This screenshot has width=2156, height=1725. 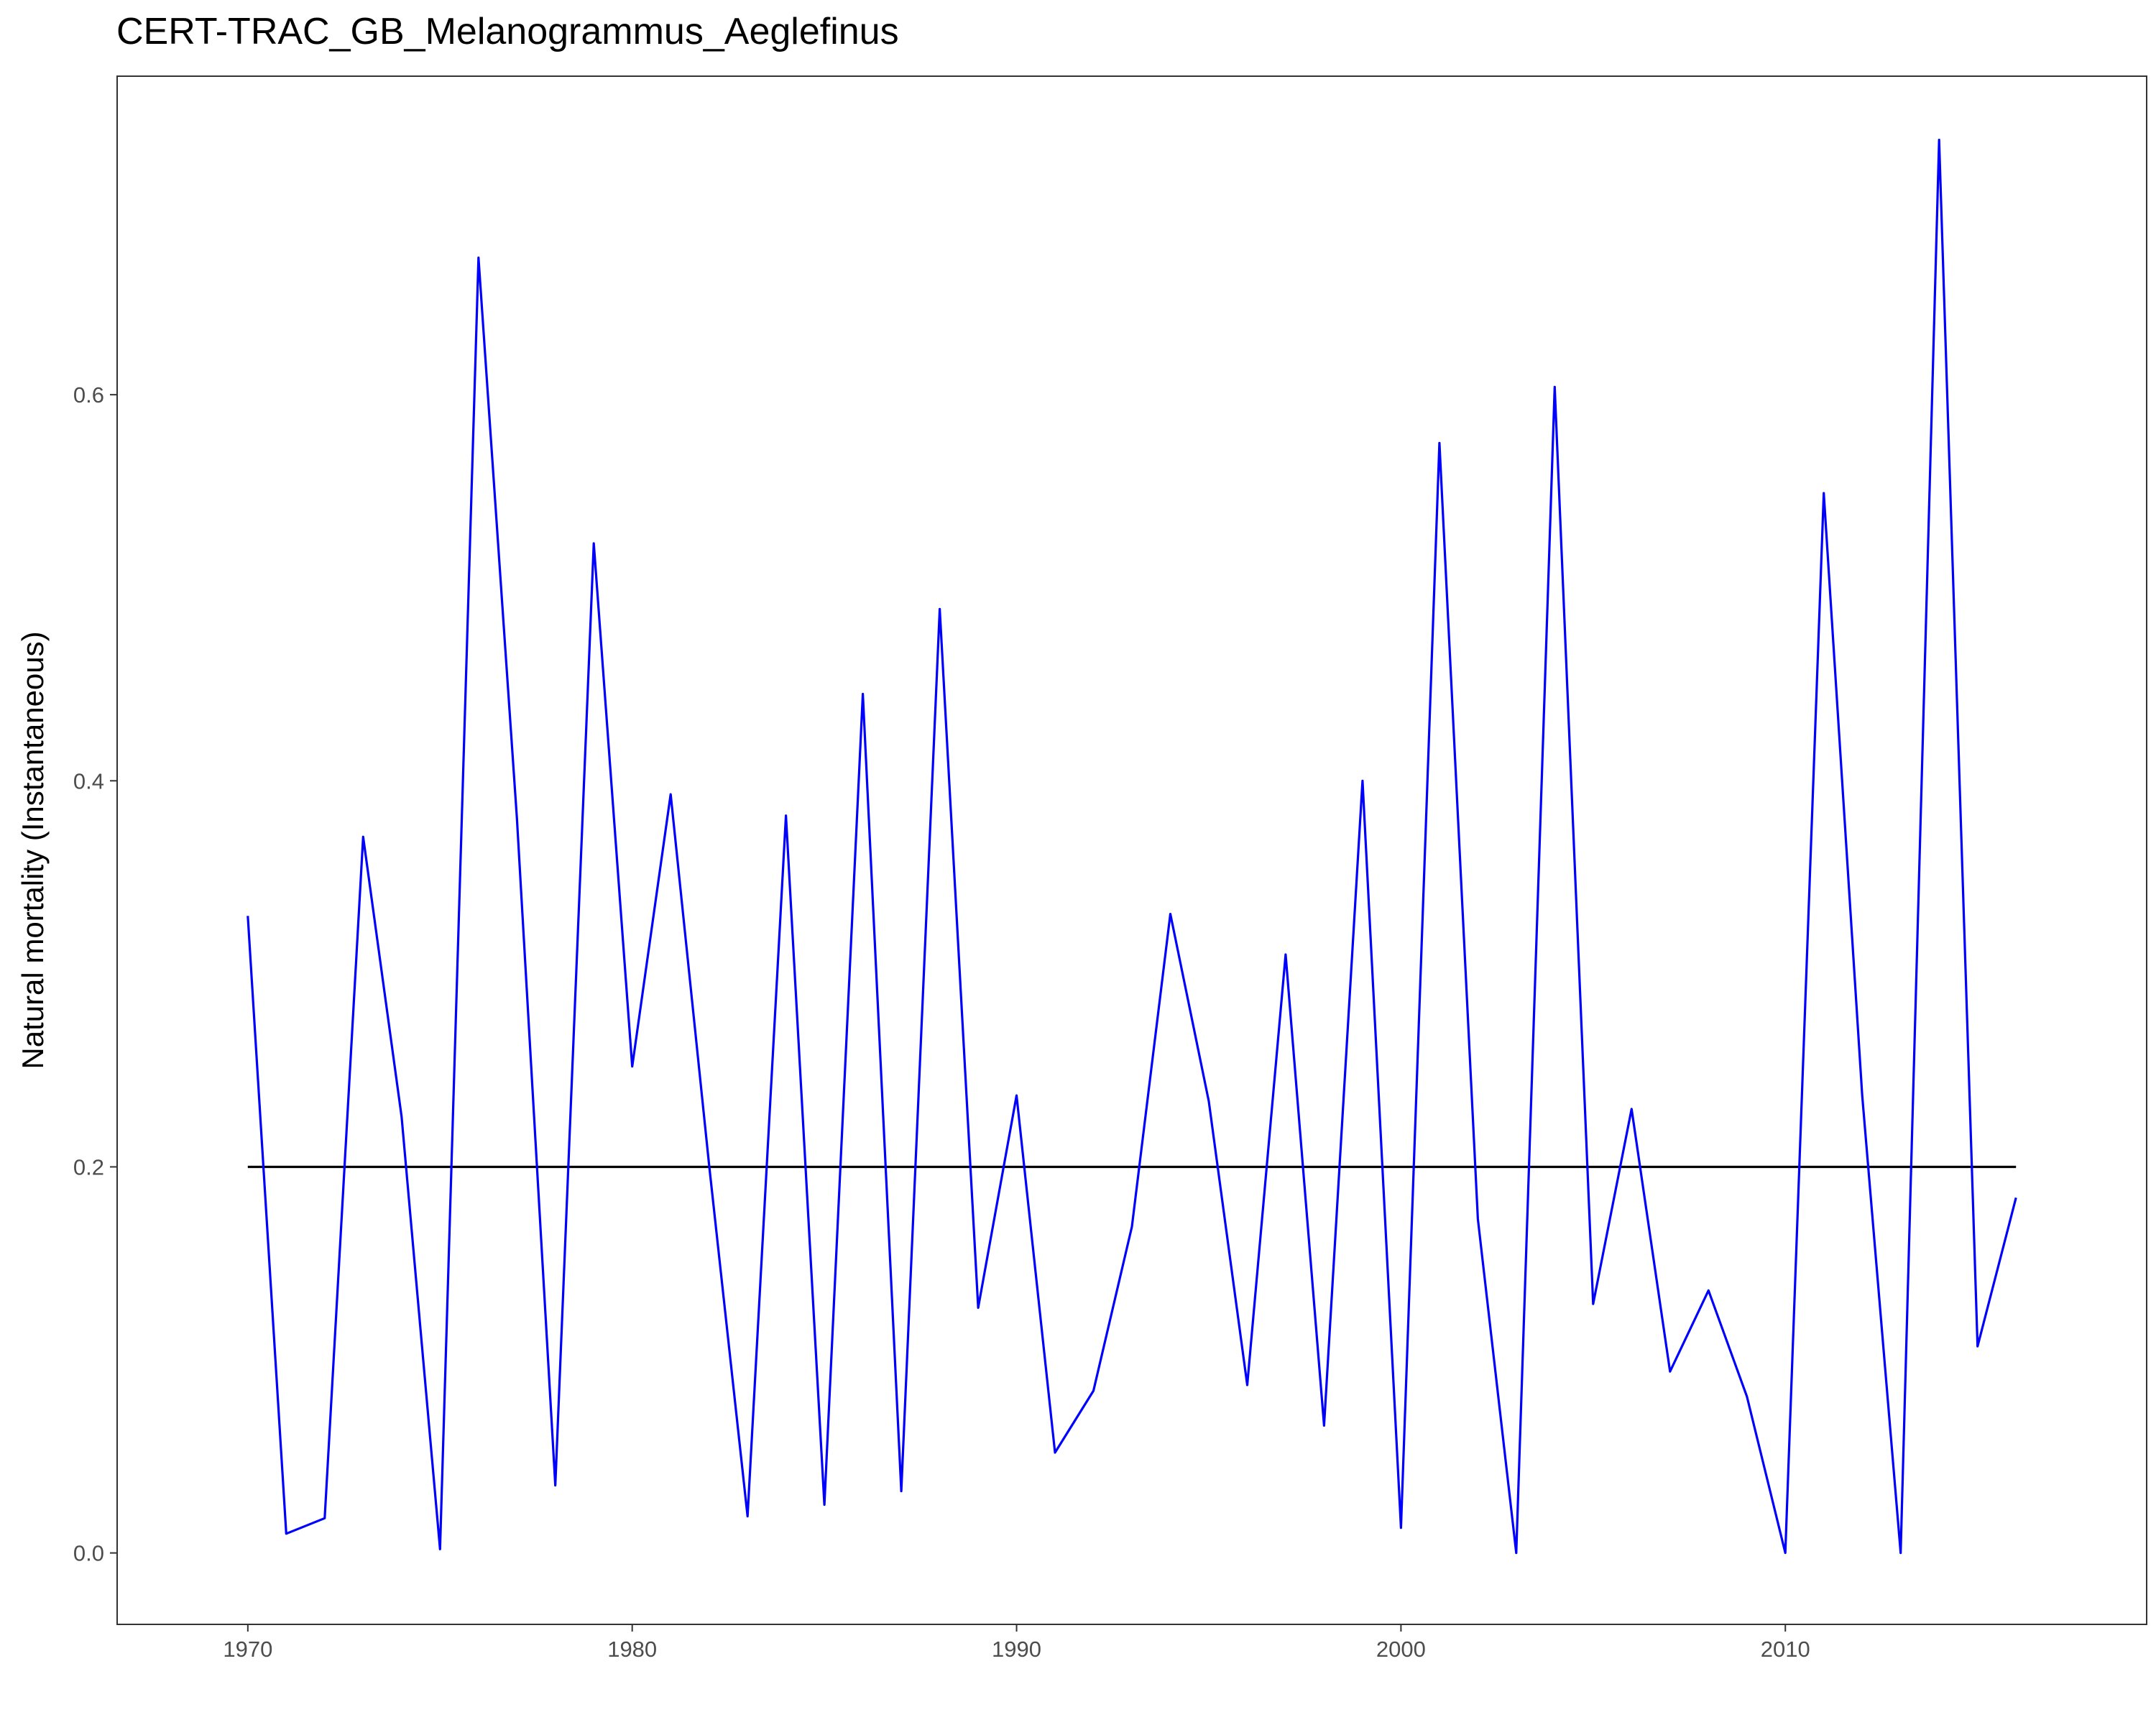 I want to click on y-tick-label: 0.4, so click(x=88, y=781).